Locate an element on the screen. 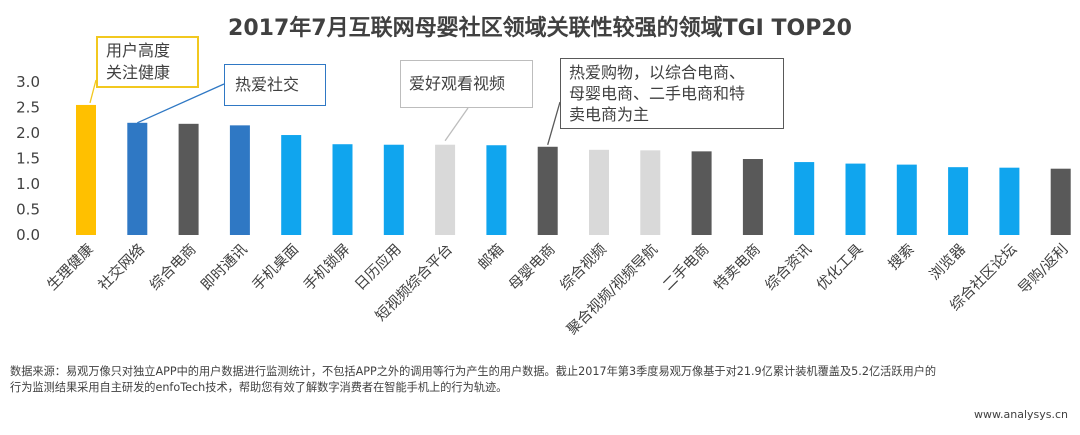  annotation-social: 热爱社交 is located at coordinates (275, 85).